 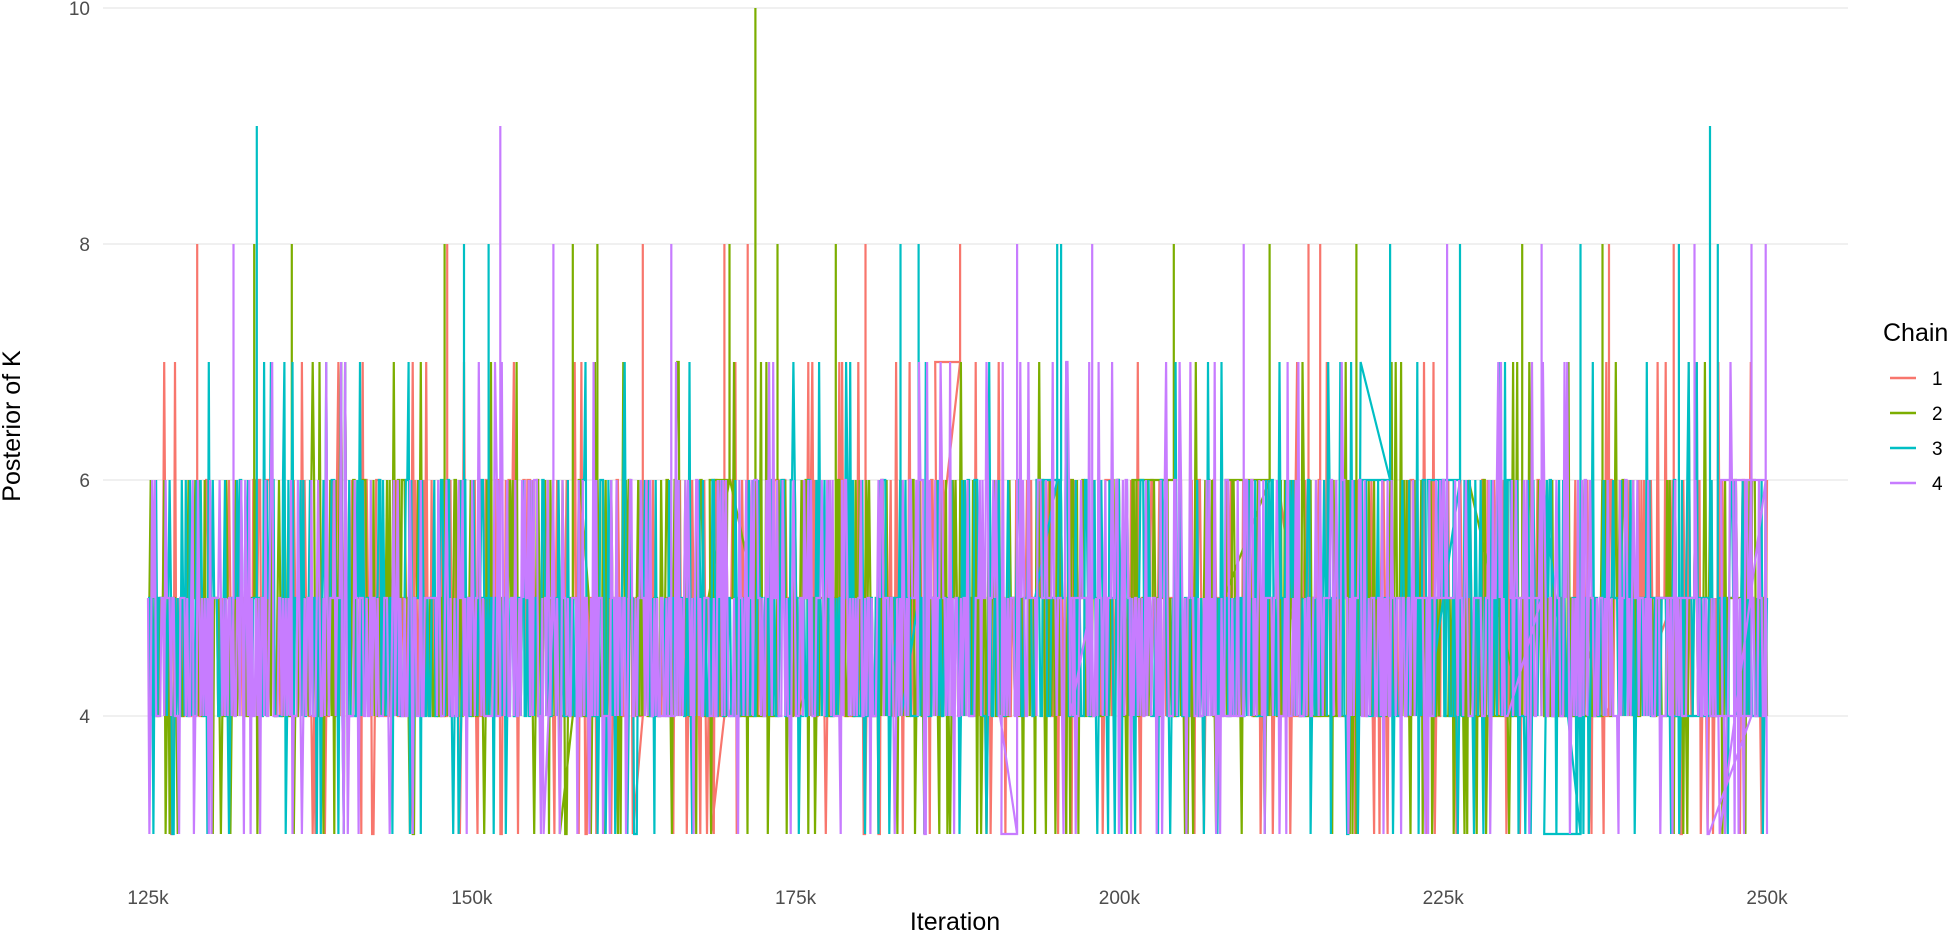 What do you see at coordinates (1444, 898) in the screenshot?
I see `x-tick-label: 225k` at bounding box center [1444, 898].